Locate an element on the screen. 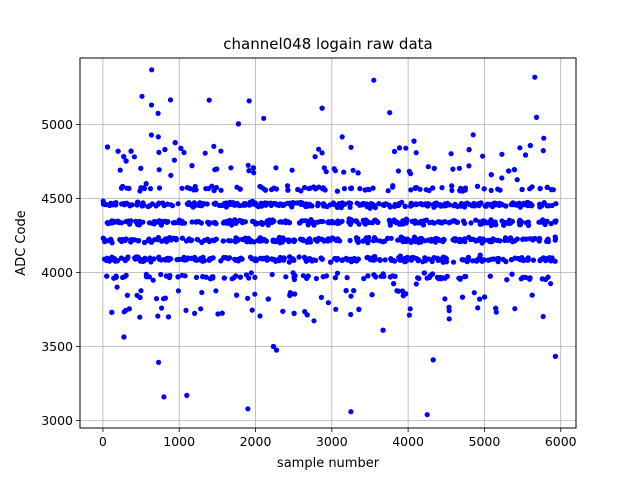 The width and height of the screenshot is (640, 480). x-tick-label: 3000 is located at coordinates (332, 441).